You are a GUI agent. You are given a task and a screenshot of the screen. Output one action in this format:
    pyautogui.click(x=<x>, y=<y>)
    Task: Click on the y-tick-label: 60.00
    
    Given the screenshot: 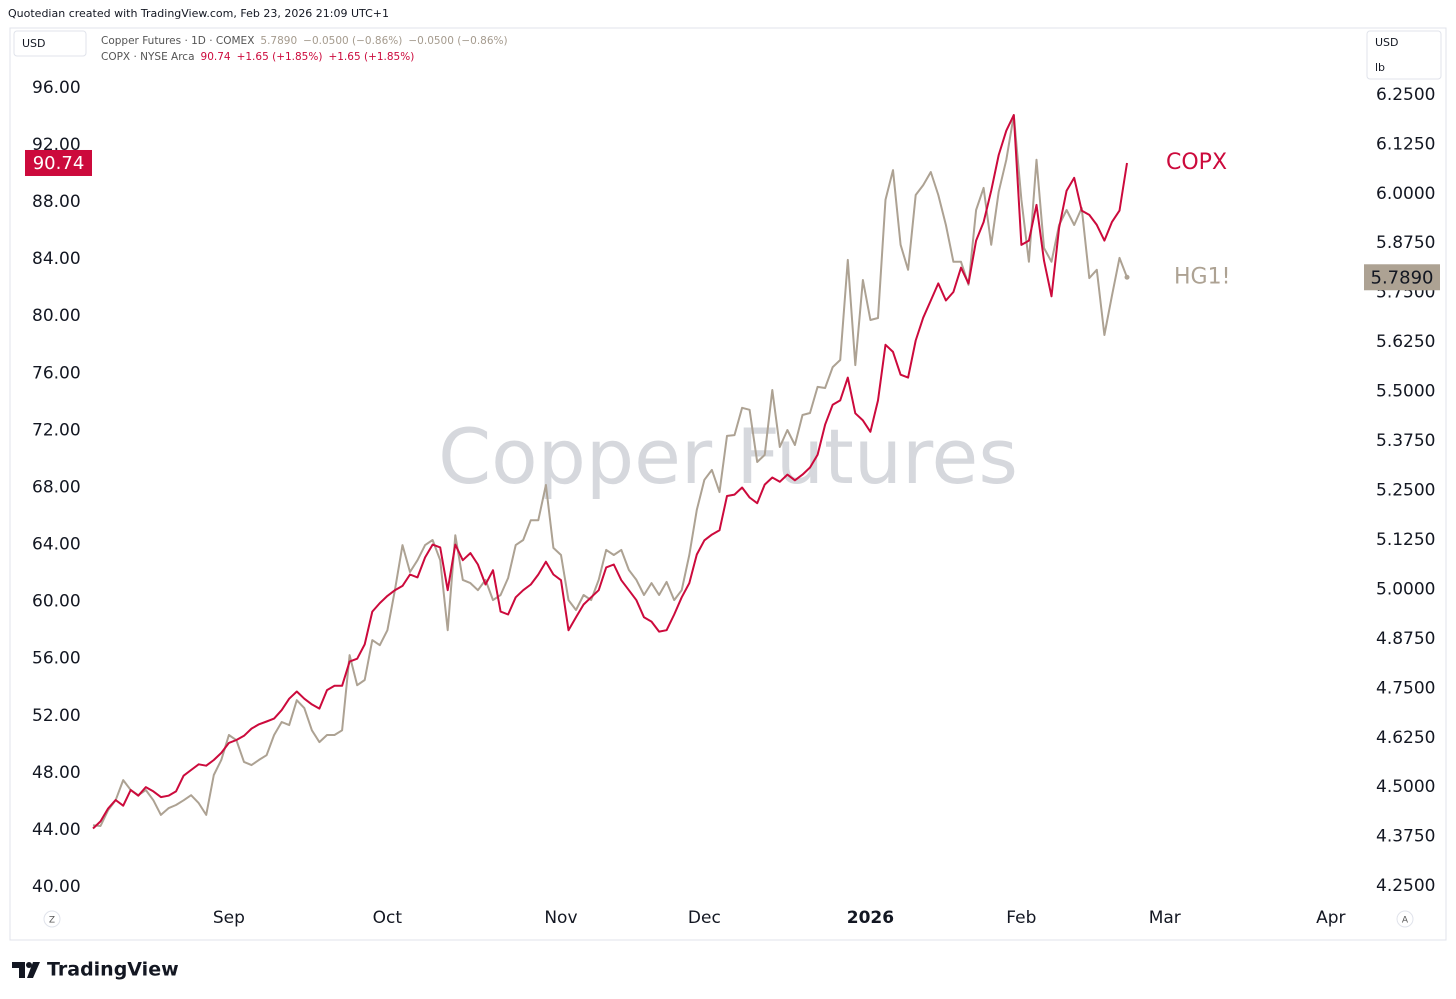 What is the action you would take?
    pyautogui.click(x=56, y=602)
    